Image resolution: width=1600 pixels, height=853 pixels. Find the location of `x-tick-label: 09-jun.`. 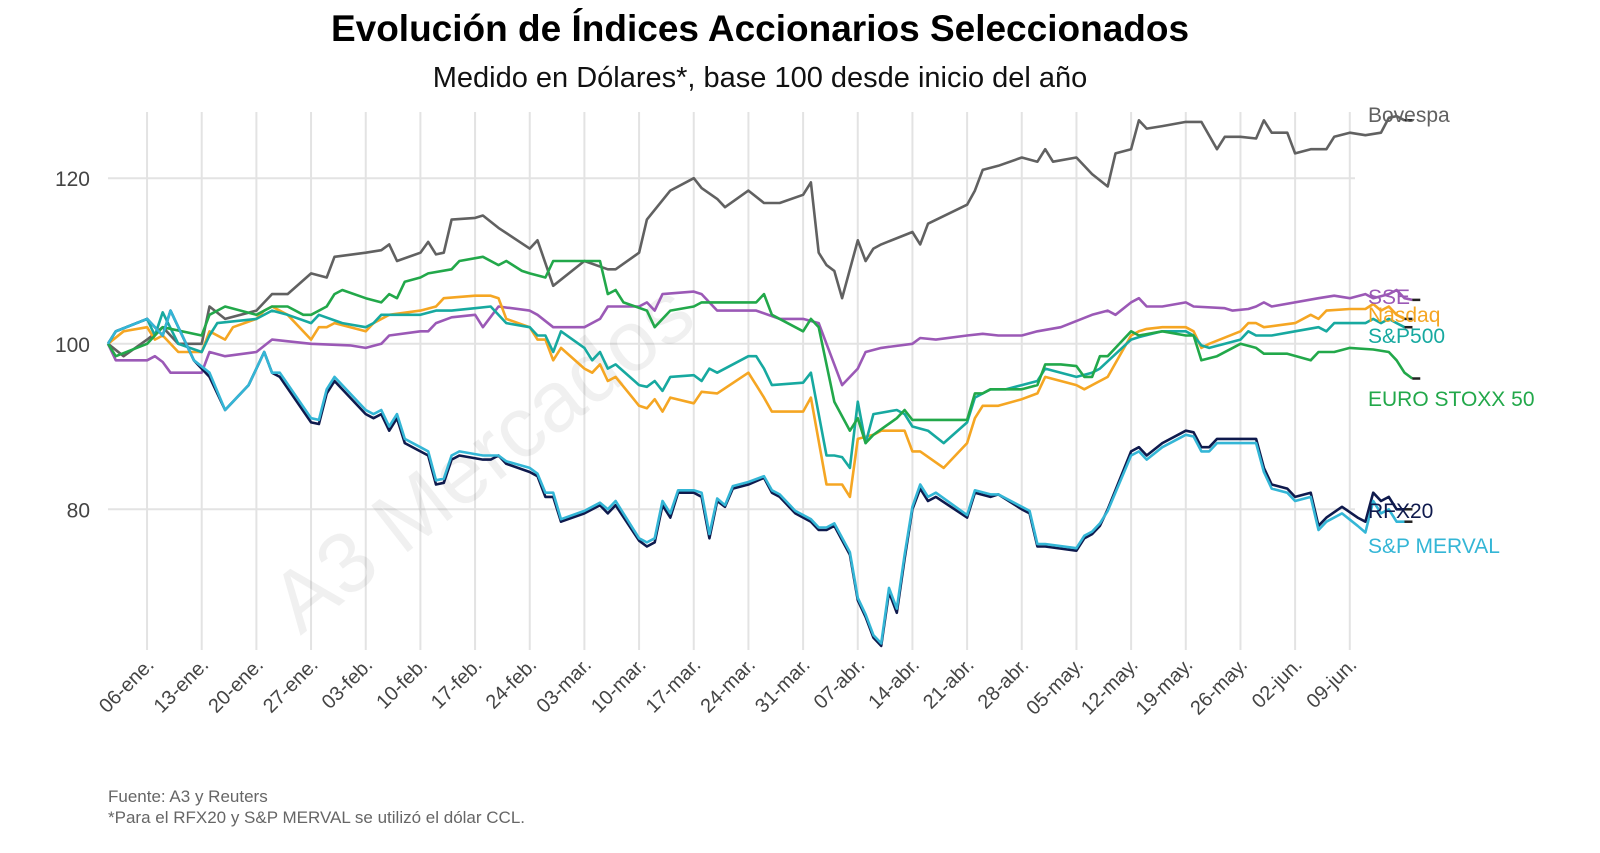

x-tick-label: 09-jun. is located at coordinates (1332, 683).